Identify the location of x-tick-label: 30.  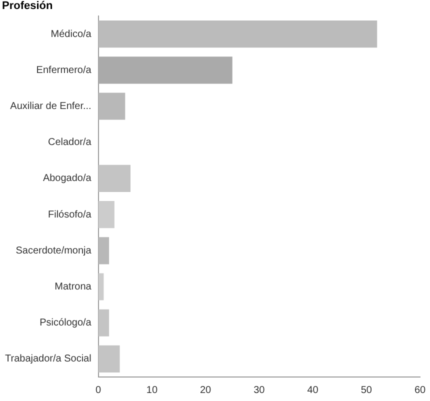
(260, 390).